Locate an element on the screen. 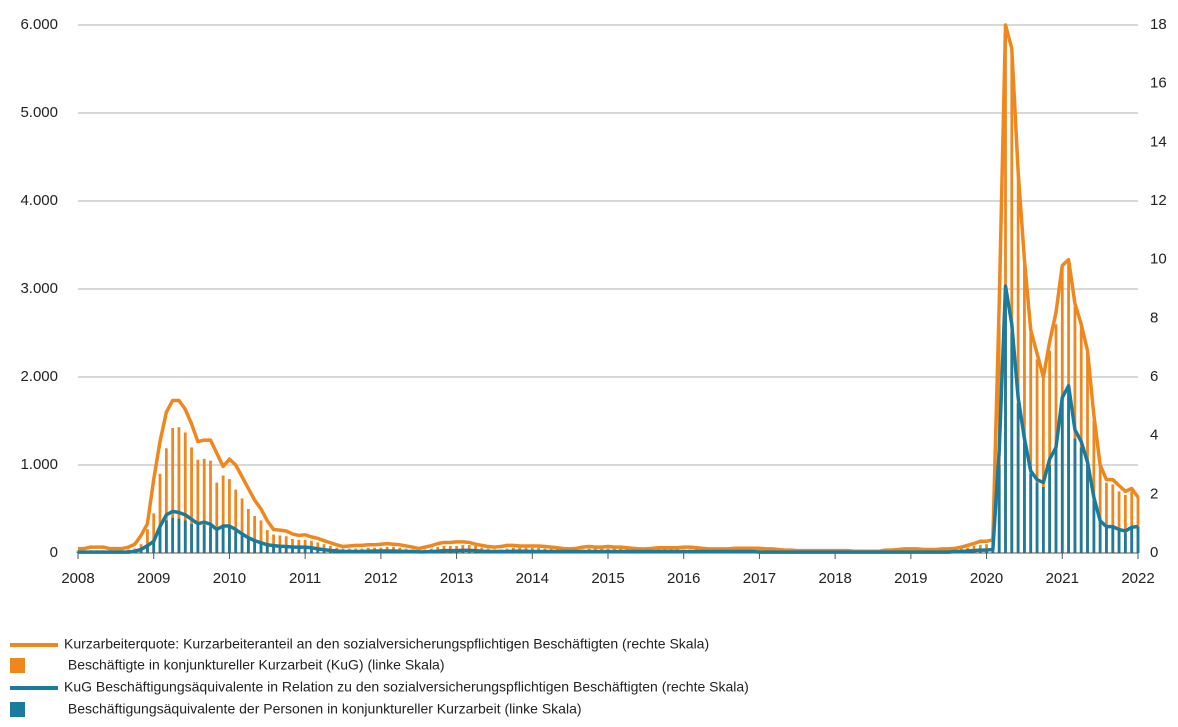 This screenshot has width=1178, height=727. y2-tick-label: 8 is located at coordinates (1154, 317).